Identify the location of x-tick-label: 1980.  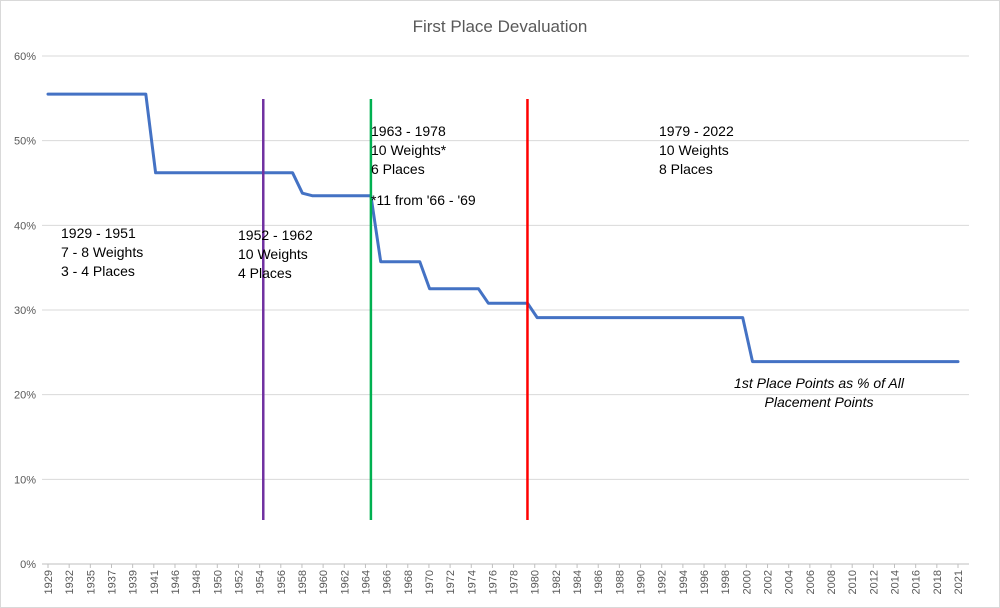
(536, 582).